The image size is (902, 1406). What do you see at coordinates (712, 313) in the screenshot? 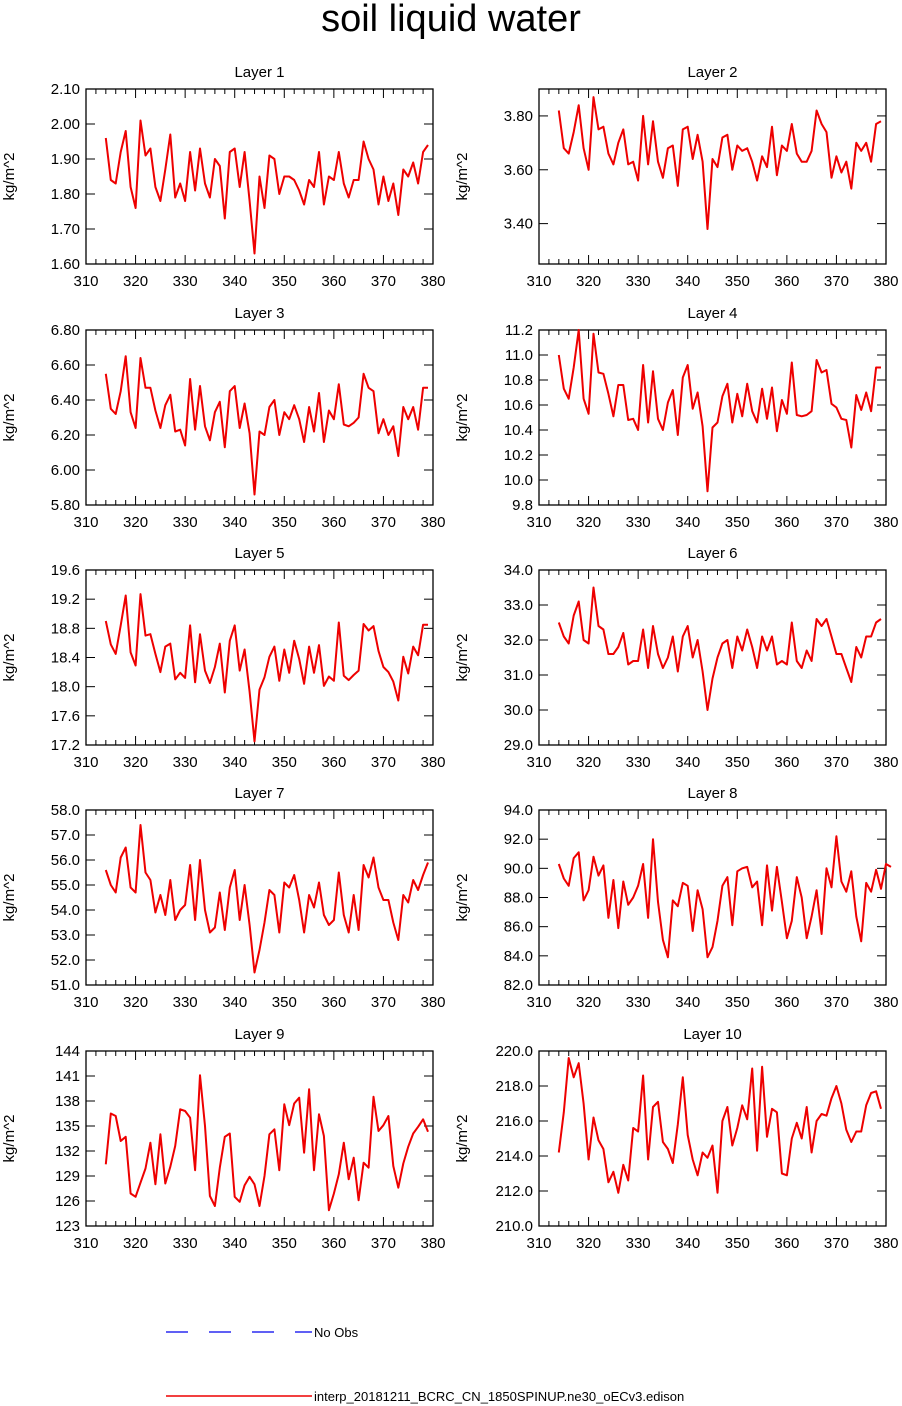
I see `chart-title: Layer 4` at bounding box center [712, 313].